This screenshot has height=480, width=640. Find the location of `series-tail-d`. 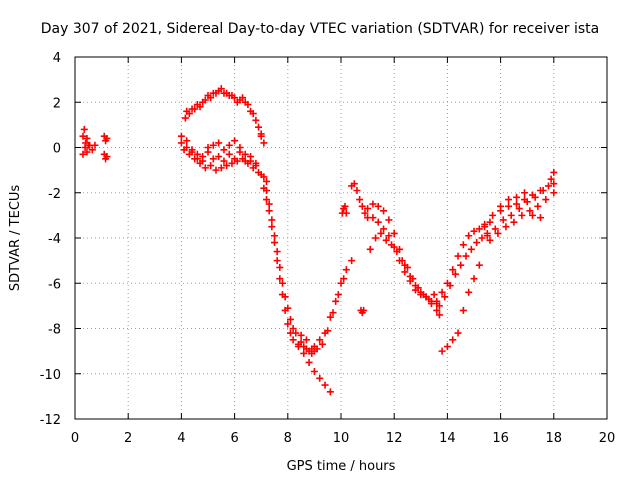

series-tail-d is located at coordinates (520, 205).